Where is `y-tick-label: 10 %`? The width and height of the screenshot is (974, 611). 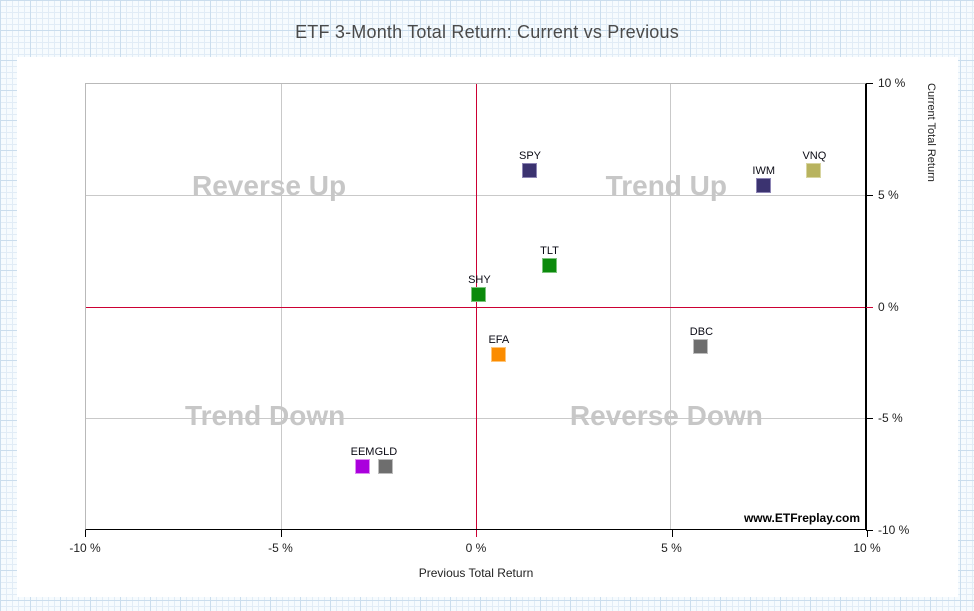 y-tick-label: 10 % is located at coordinates (892, 83).